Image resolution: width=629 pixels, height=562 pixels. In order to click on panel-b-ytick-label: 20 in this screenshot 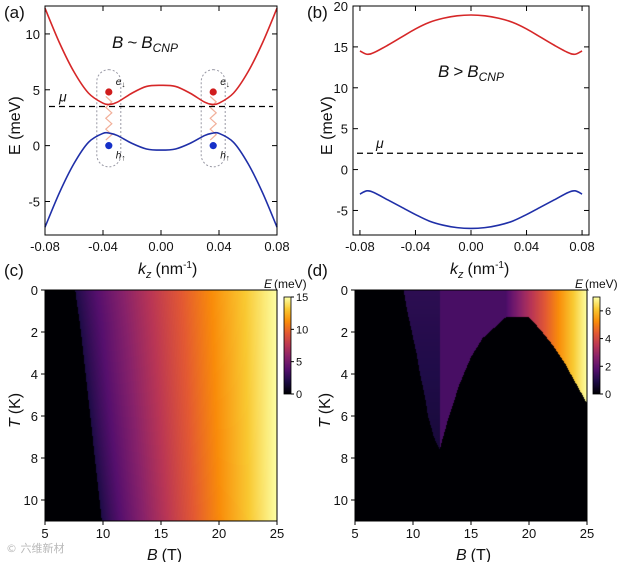, I will do `click(341, 7)`.